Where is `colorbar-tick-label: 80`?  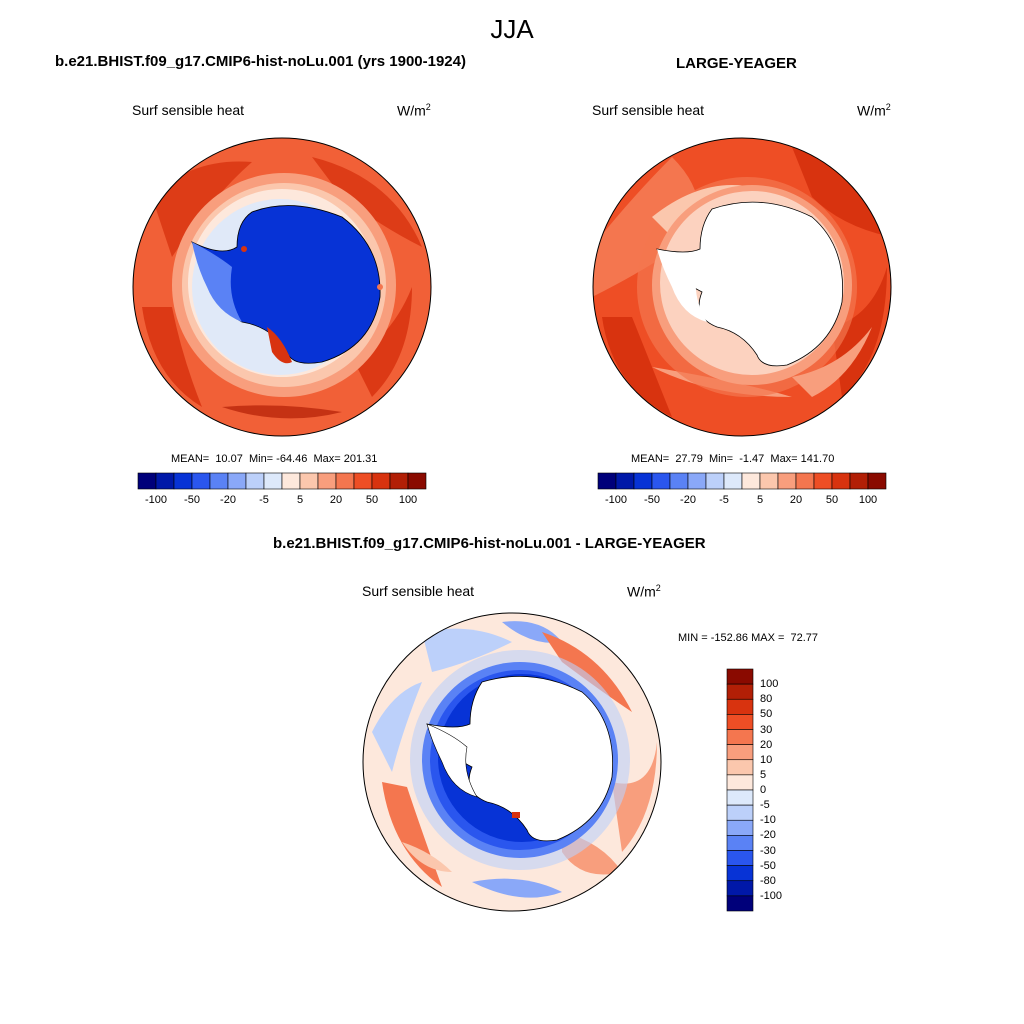
colorbar-tick-label: 80 is located at coordinates (766, 699).